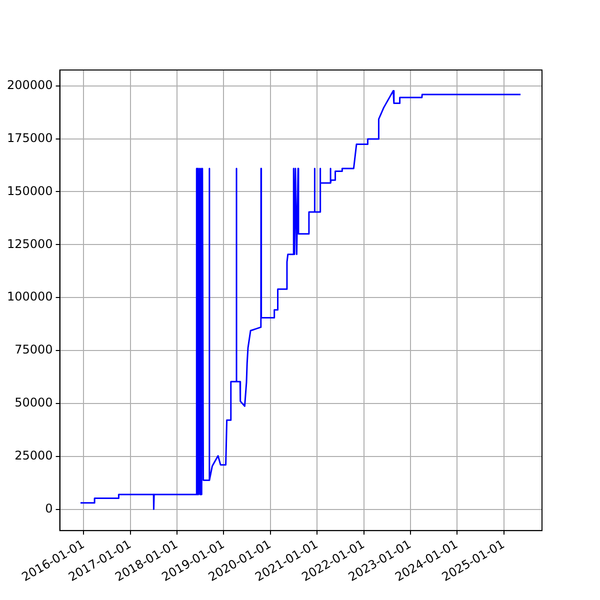 The width and height of the screenshot is (600, 600). Describe the element at coordinates (33, 403) in the screenshot. I see `y-tick-label: 50000` at that location.